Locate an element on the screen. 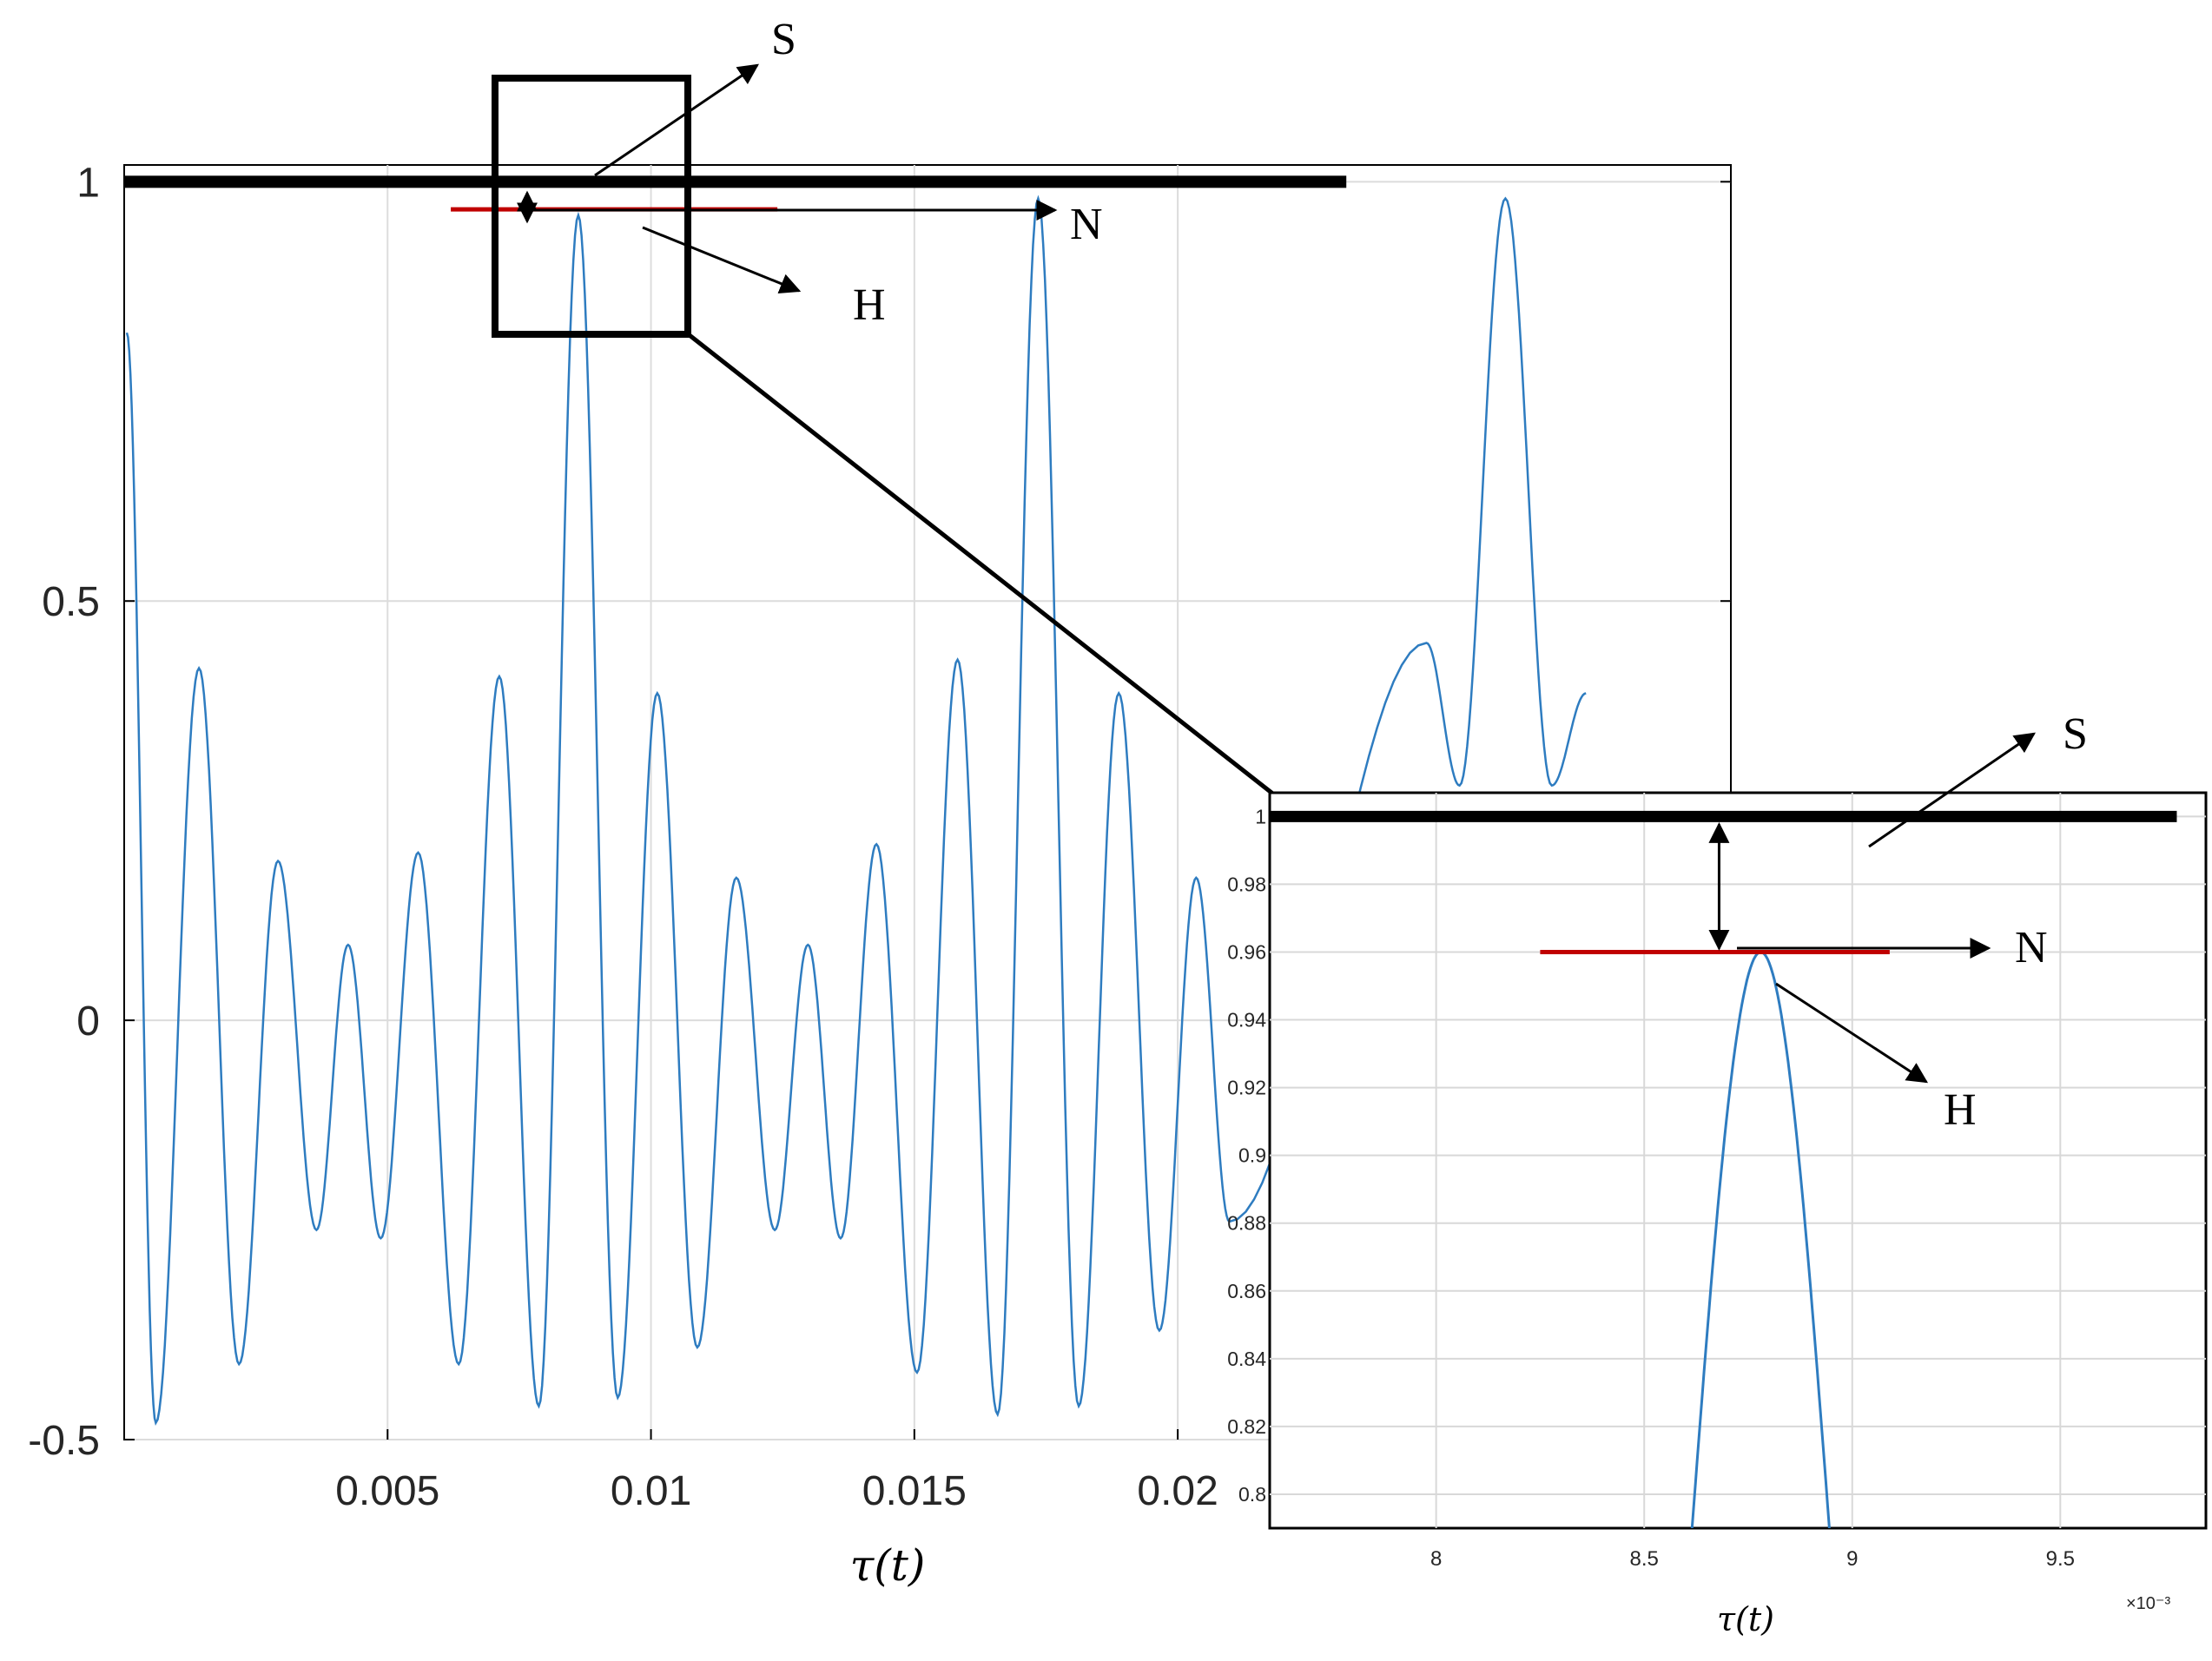  inset-y-tick-label: 0.86 is located at coordinates (1247, 1291).